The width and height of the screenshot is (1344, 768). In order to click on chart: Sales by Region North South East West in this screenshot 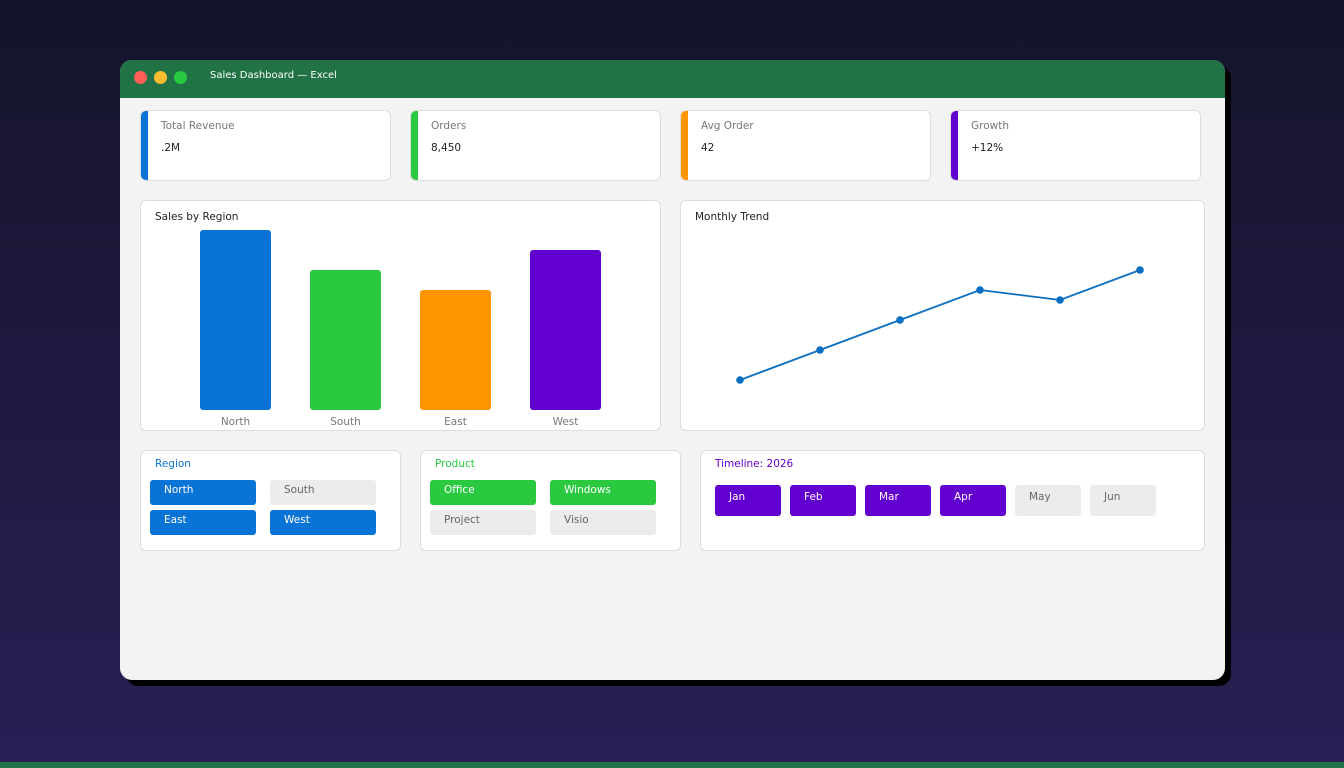, I will do `click(378, 319)`.